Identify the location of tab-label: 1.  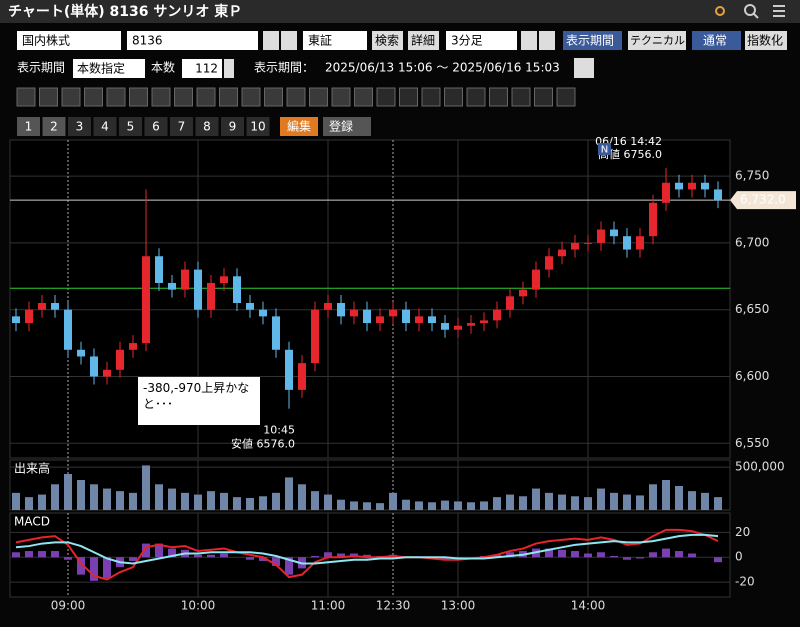
(29, 127).